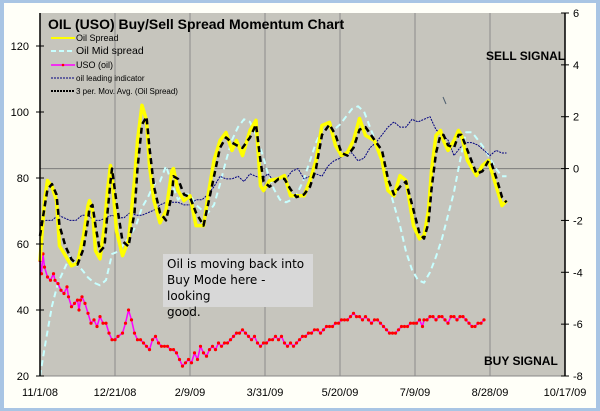  I want to click on x-tick-label: 7/9/09, so click(415, 393).